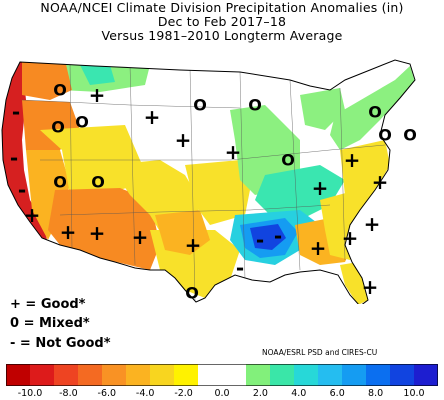 The width and height of the screenshot is (444, 400). What do you see at coordinates (30, 393) in the screenshot?
I see `colorbar-tick-label: -10.0` at bounding box center [30, 393].